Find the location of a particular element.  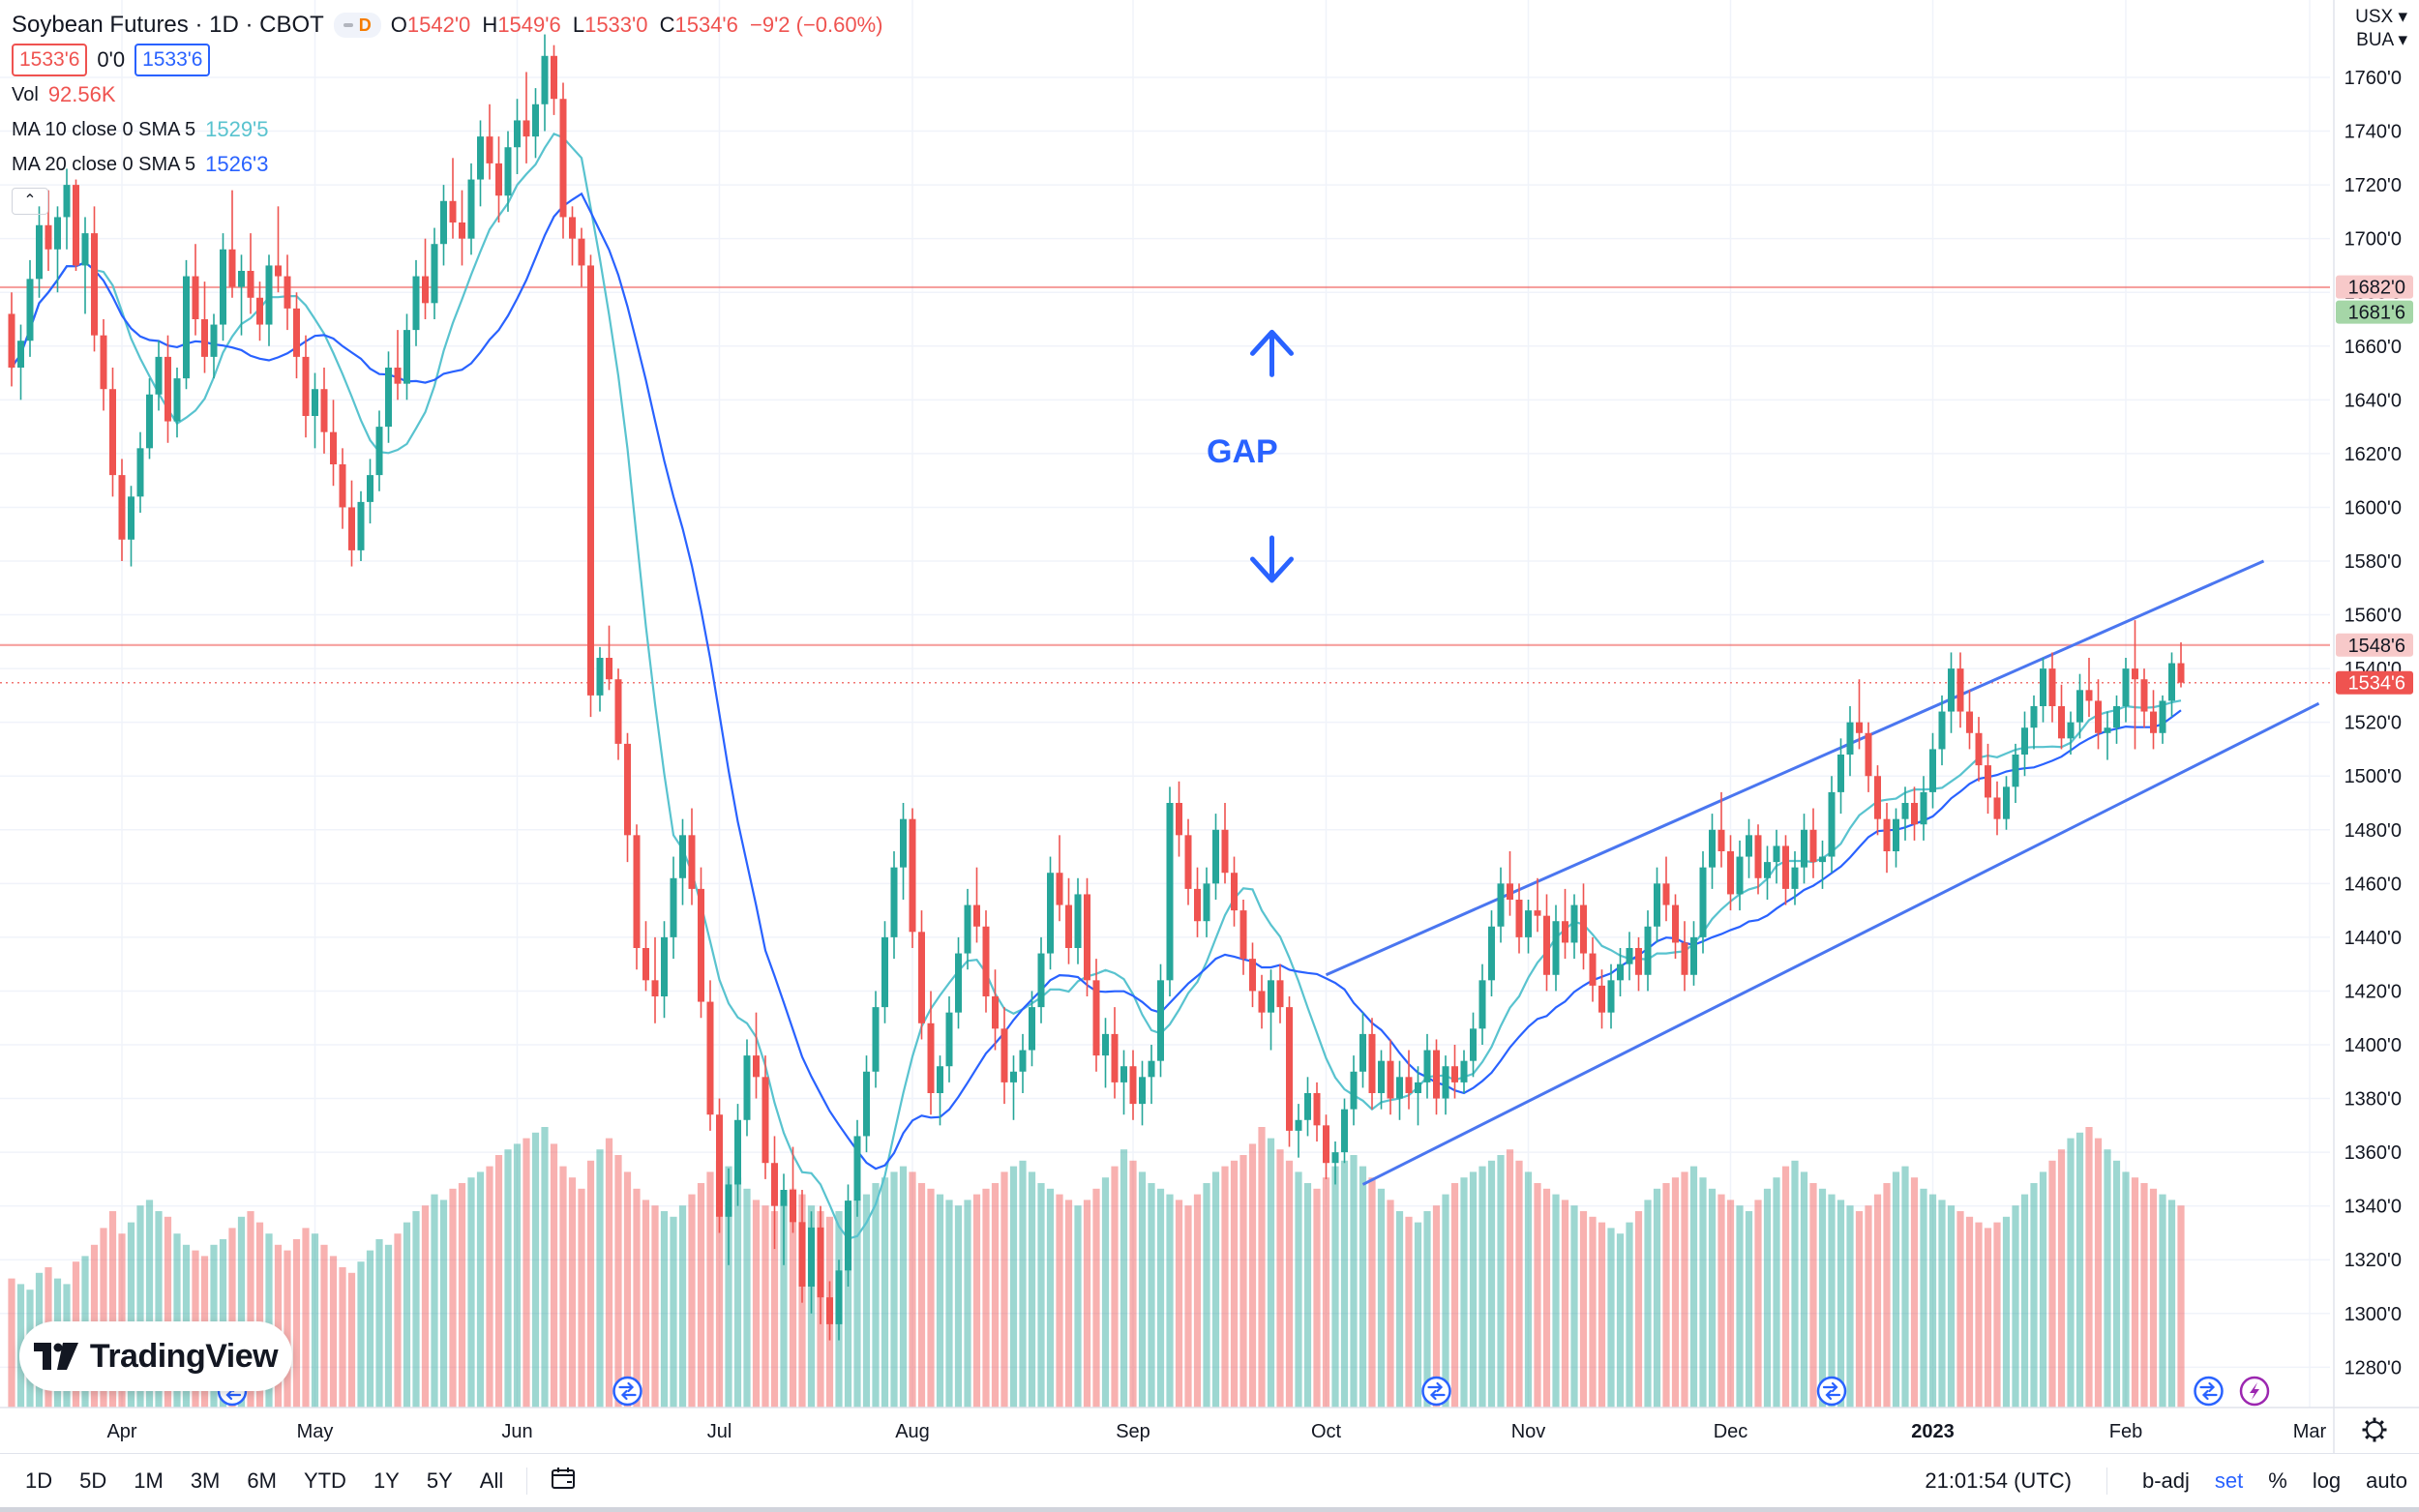

market-status-badge: D is located at coordinates (357, 26).